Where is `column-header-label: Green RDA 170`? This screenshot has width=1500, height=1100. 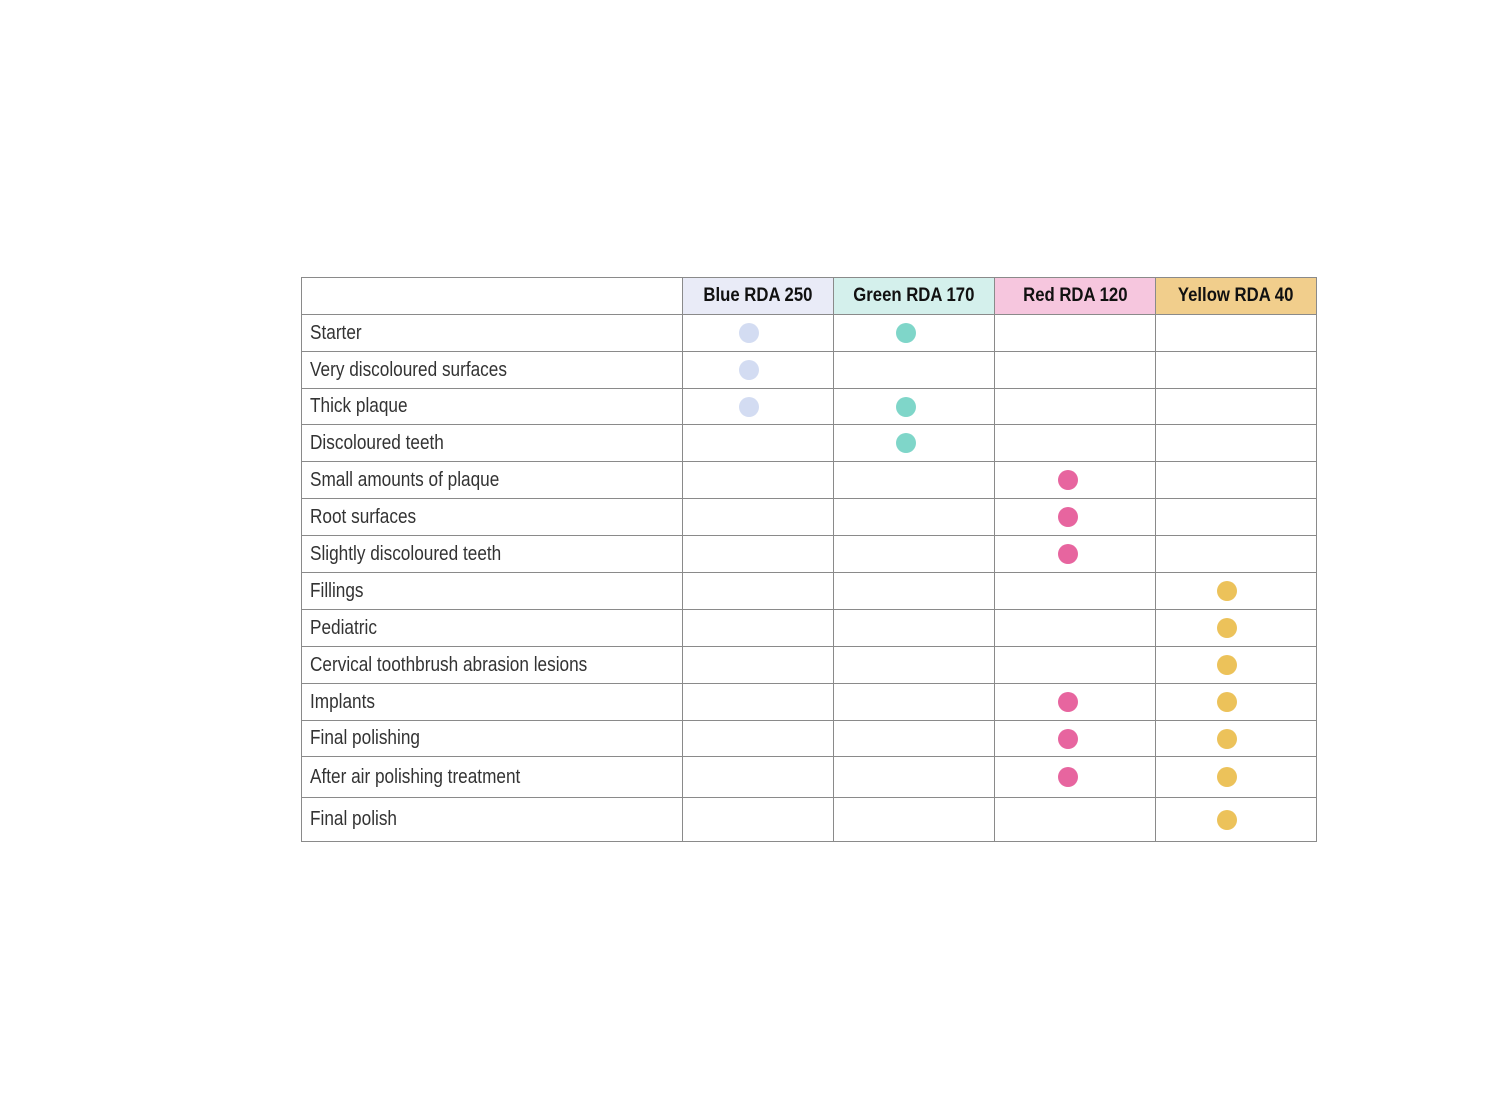 column-header-label: Green RDA 170 is located at coordinates (914, 295).